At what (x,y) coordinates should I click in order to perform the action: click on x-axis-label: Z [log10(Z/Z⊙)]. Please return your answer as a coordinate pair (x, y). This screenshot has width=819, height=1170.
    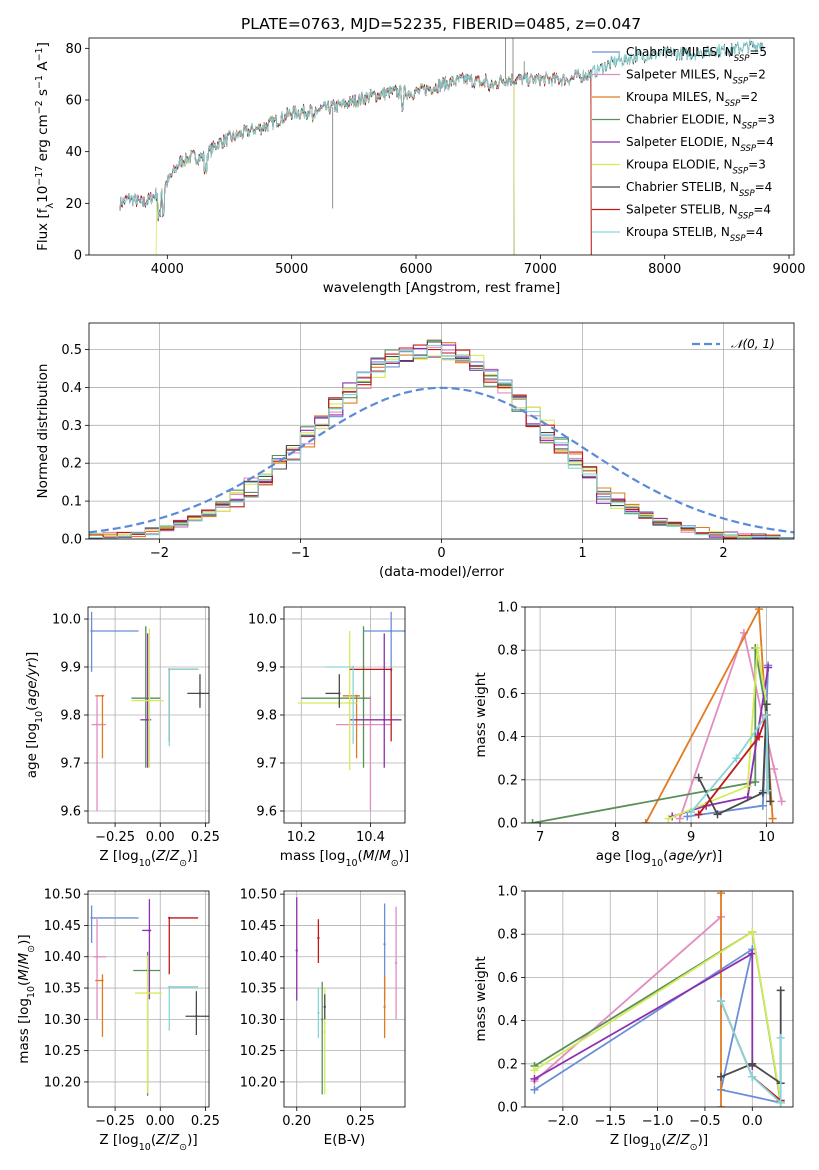
    Looking at the image, I should click on (659, 1142).